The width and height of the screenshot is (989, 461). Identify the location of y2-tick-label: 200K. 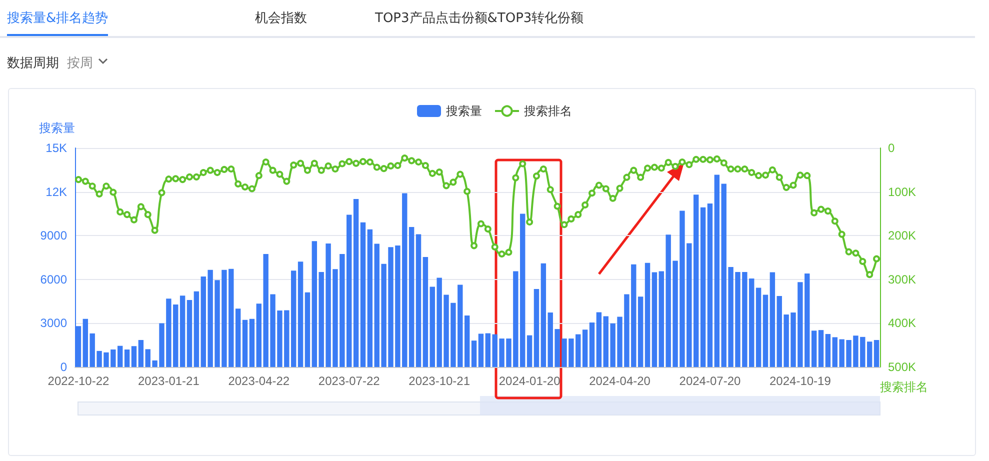
(902, 235).